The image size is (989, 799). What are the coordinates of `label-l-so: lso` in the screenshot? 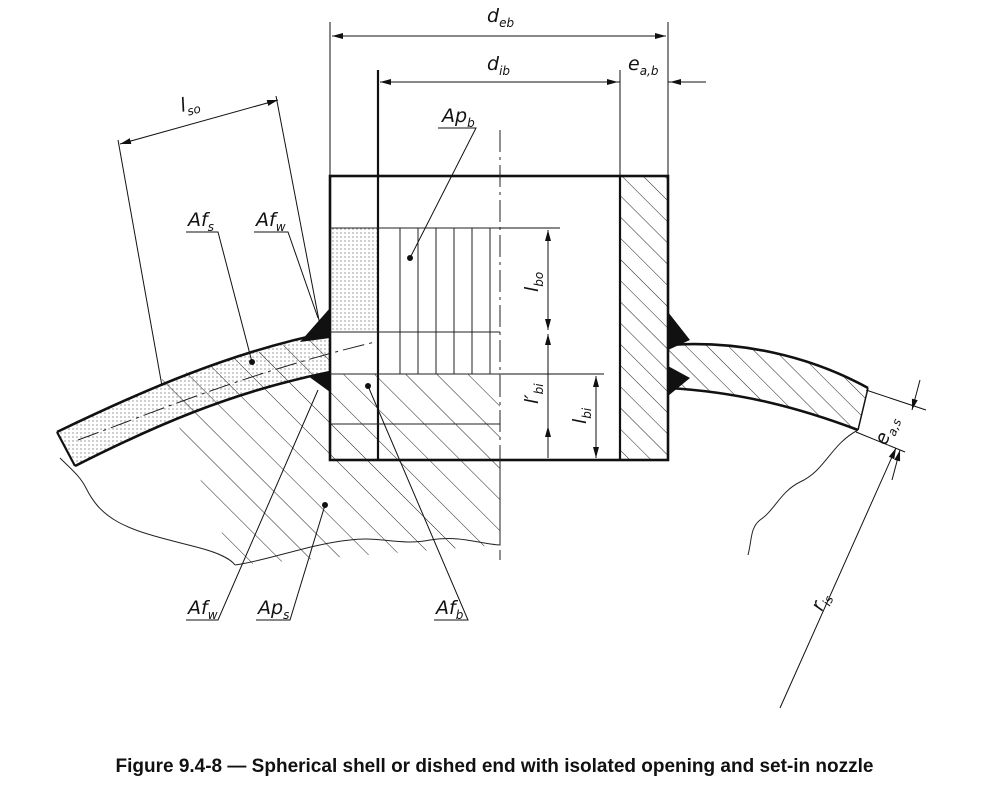 It's located at (190, 105).